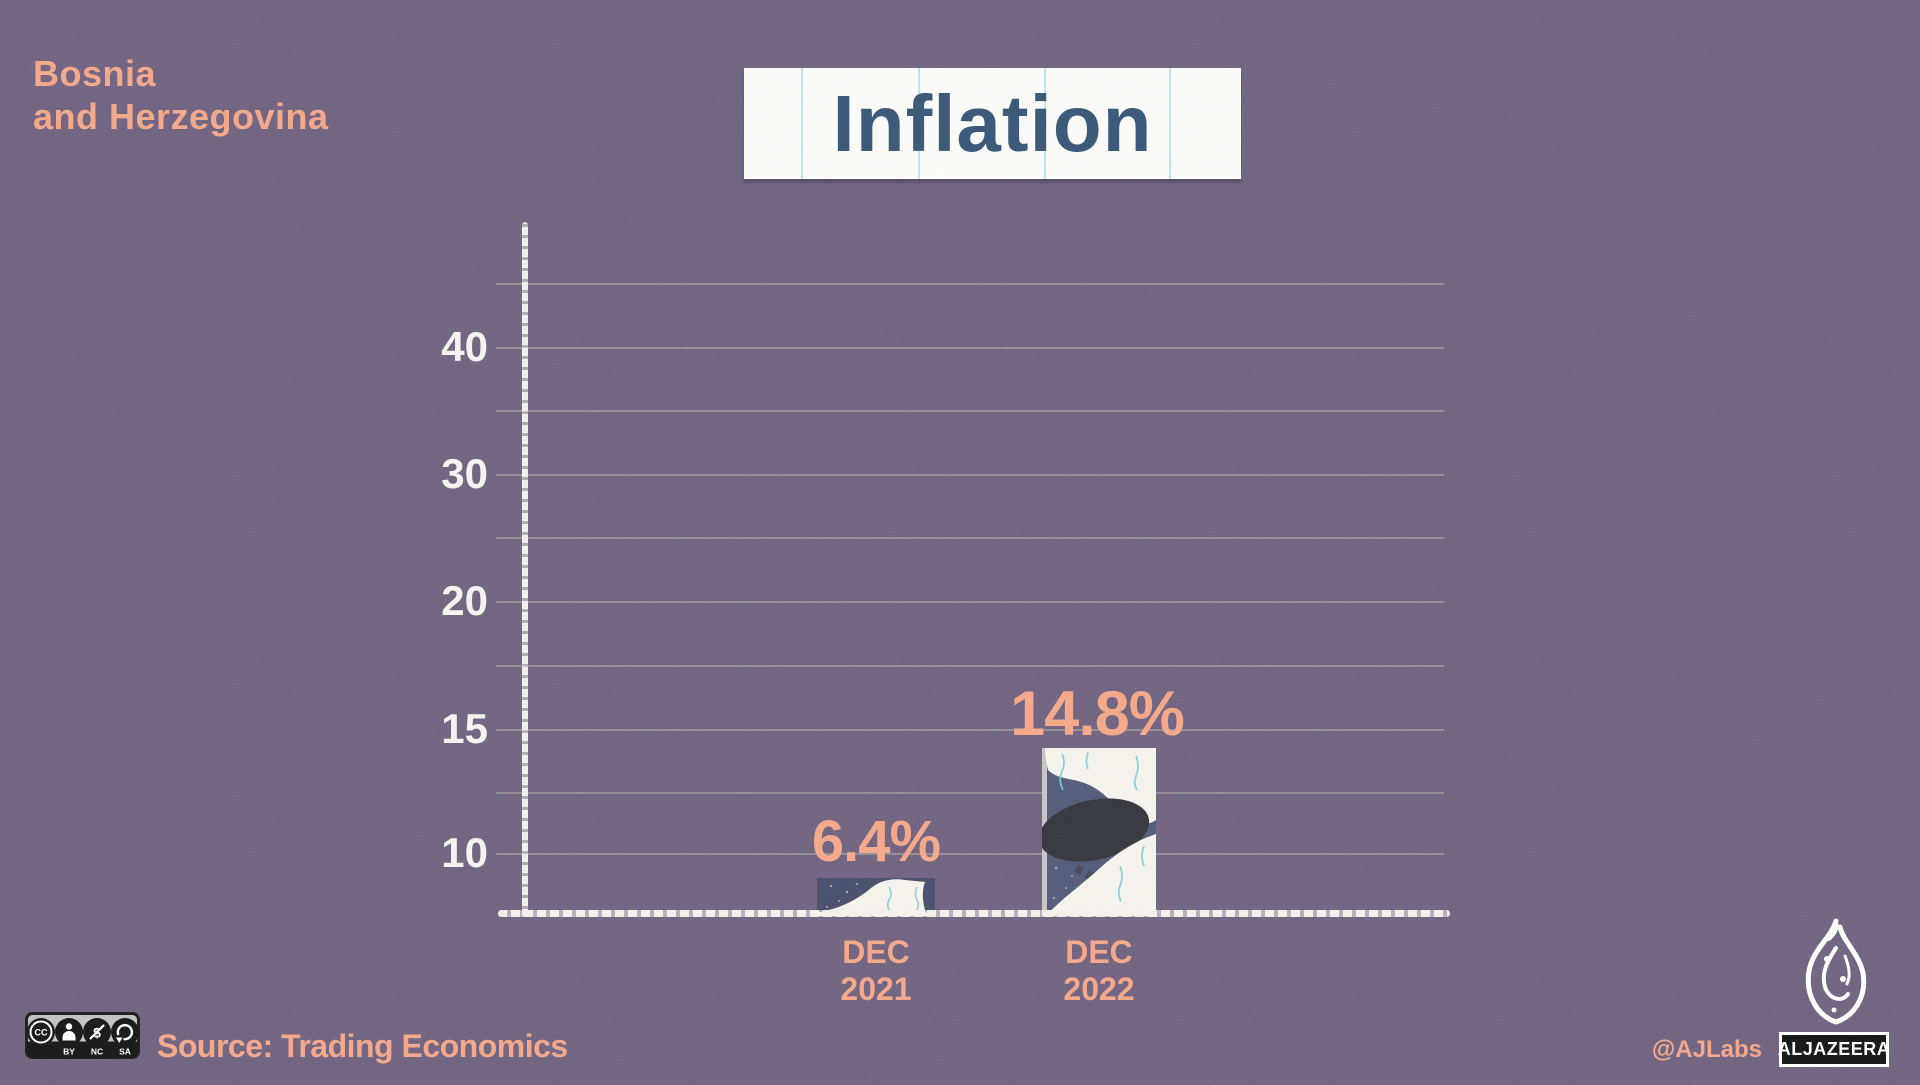  I want to click on y-axis-tick-label: 10, so click(464, 852).